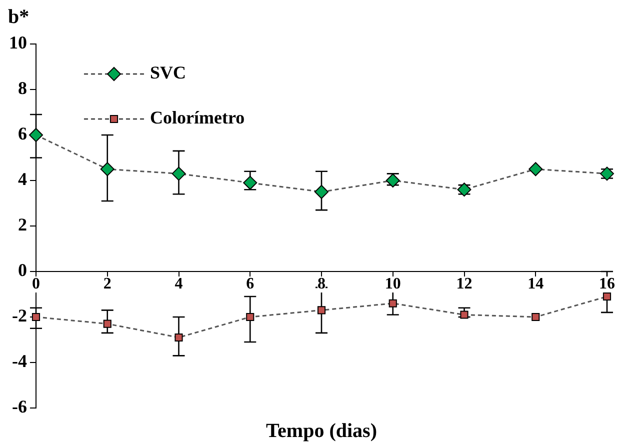  What do you see at coordinates (22, 224) in the screenshot?
I see `y-tick-label: 2` at bounding box center [22, 224].